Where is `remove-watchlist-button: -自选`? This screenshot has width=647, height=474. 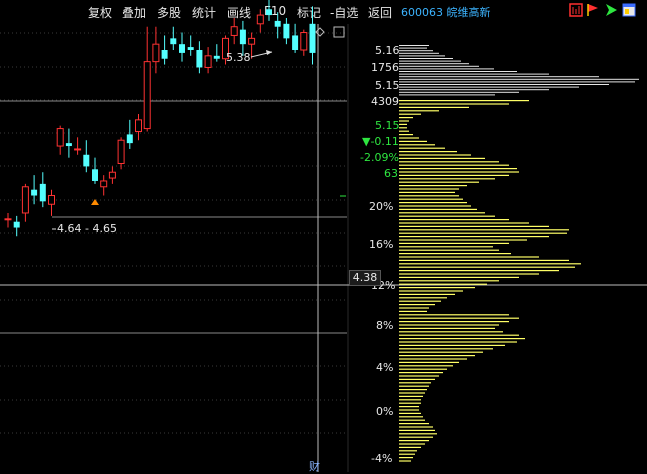
remove-watchlist-button: -自选 is located at coordinates (344, 13).